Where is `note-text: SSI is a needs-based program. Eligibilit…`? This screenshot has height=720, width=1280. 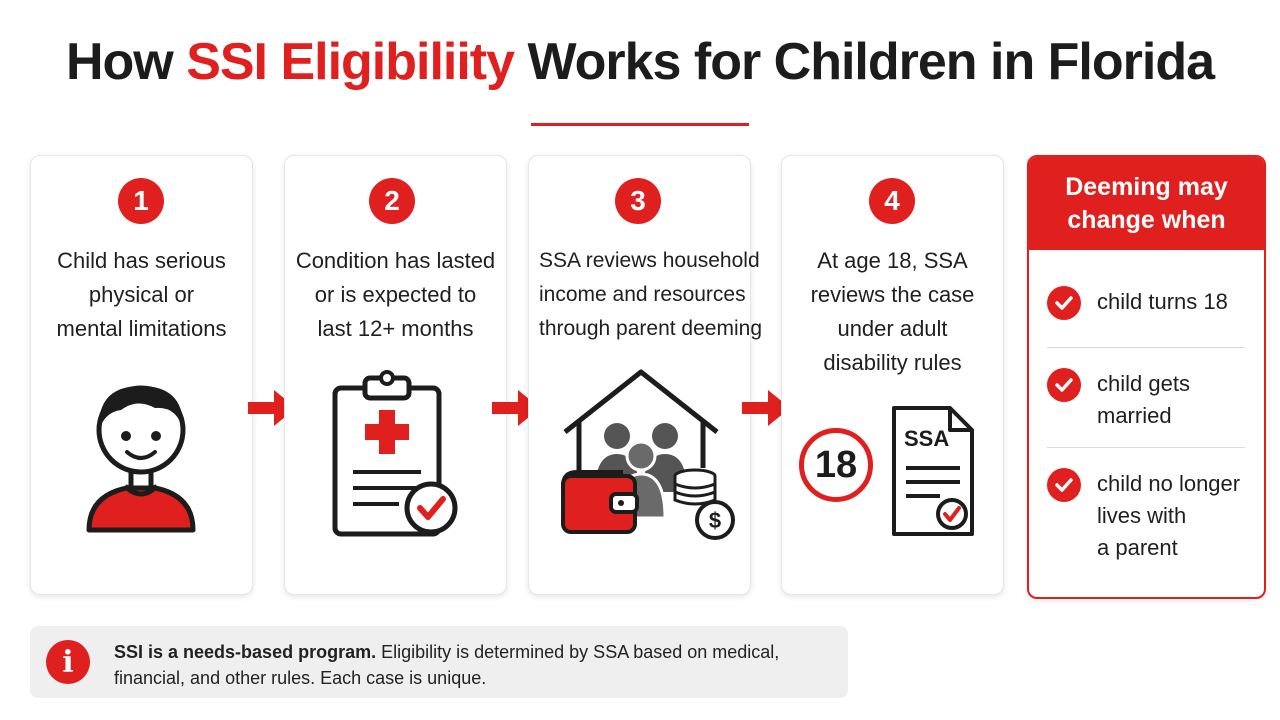 note-text: SSI is a needs-based program. Eligibilit… is located at coordinates (447, 665).